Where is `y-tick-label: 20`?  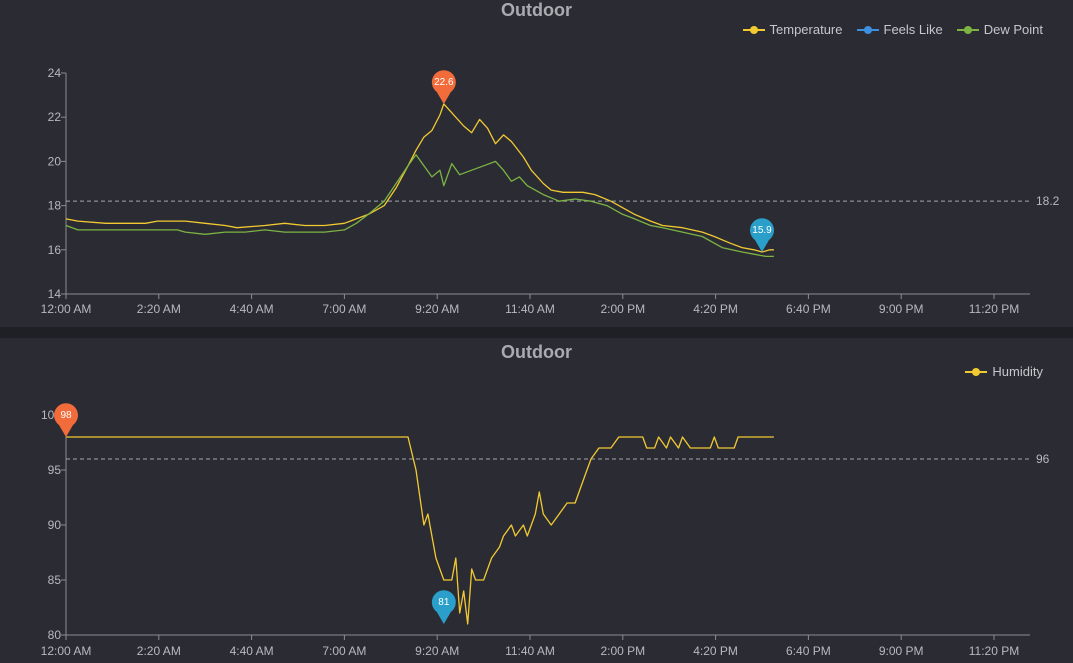 y-tick-label: 20 is located at coordinates (55, 161).